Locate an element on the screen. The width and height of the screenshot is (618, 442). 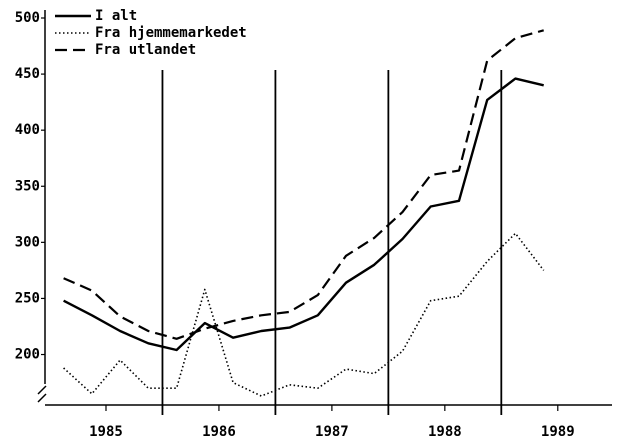
x-tick-label: 1989 is located at coordinates (558, 432).